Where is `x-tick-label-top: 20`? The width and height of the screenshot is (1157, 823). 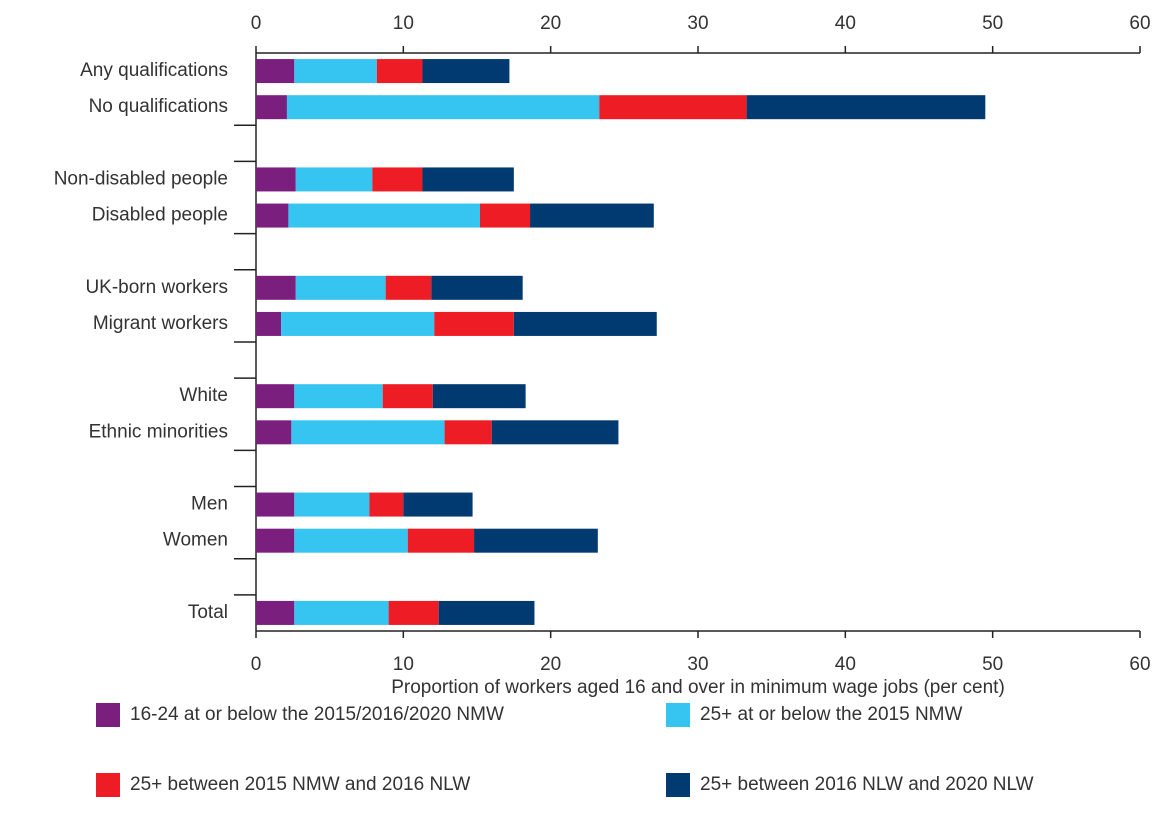 x-tick-label-top: 20 is located at coordinates (550, 23).